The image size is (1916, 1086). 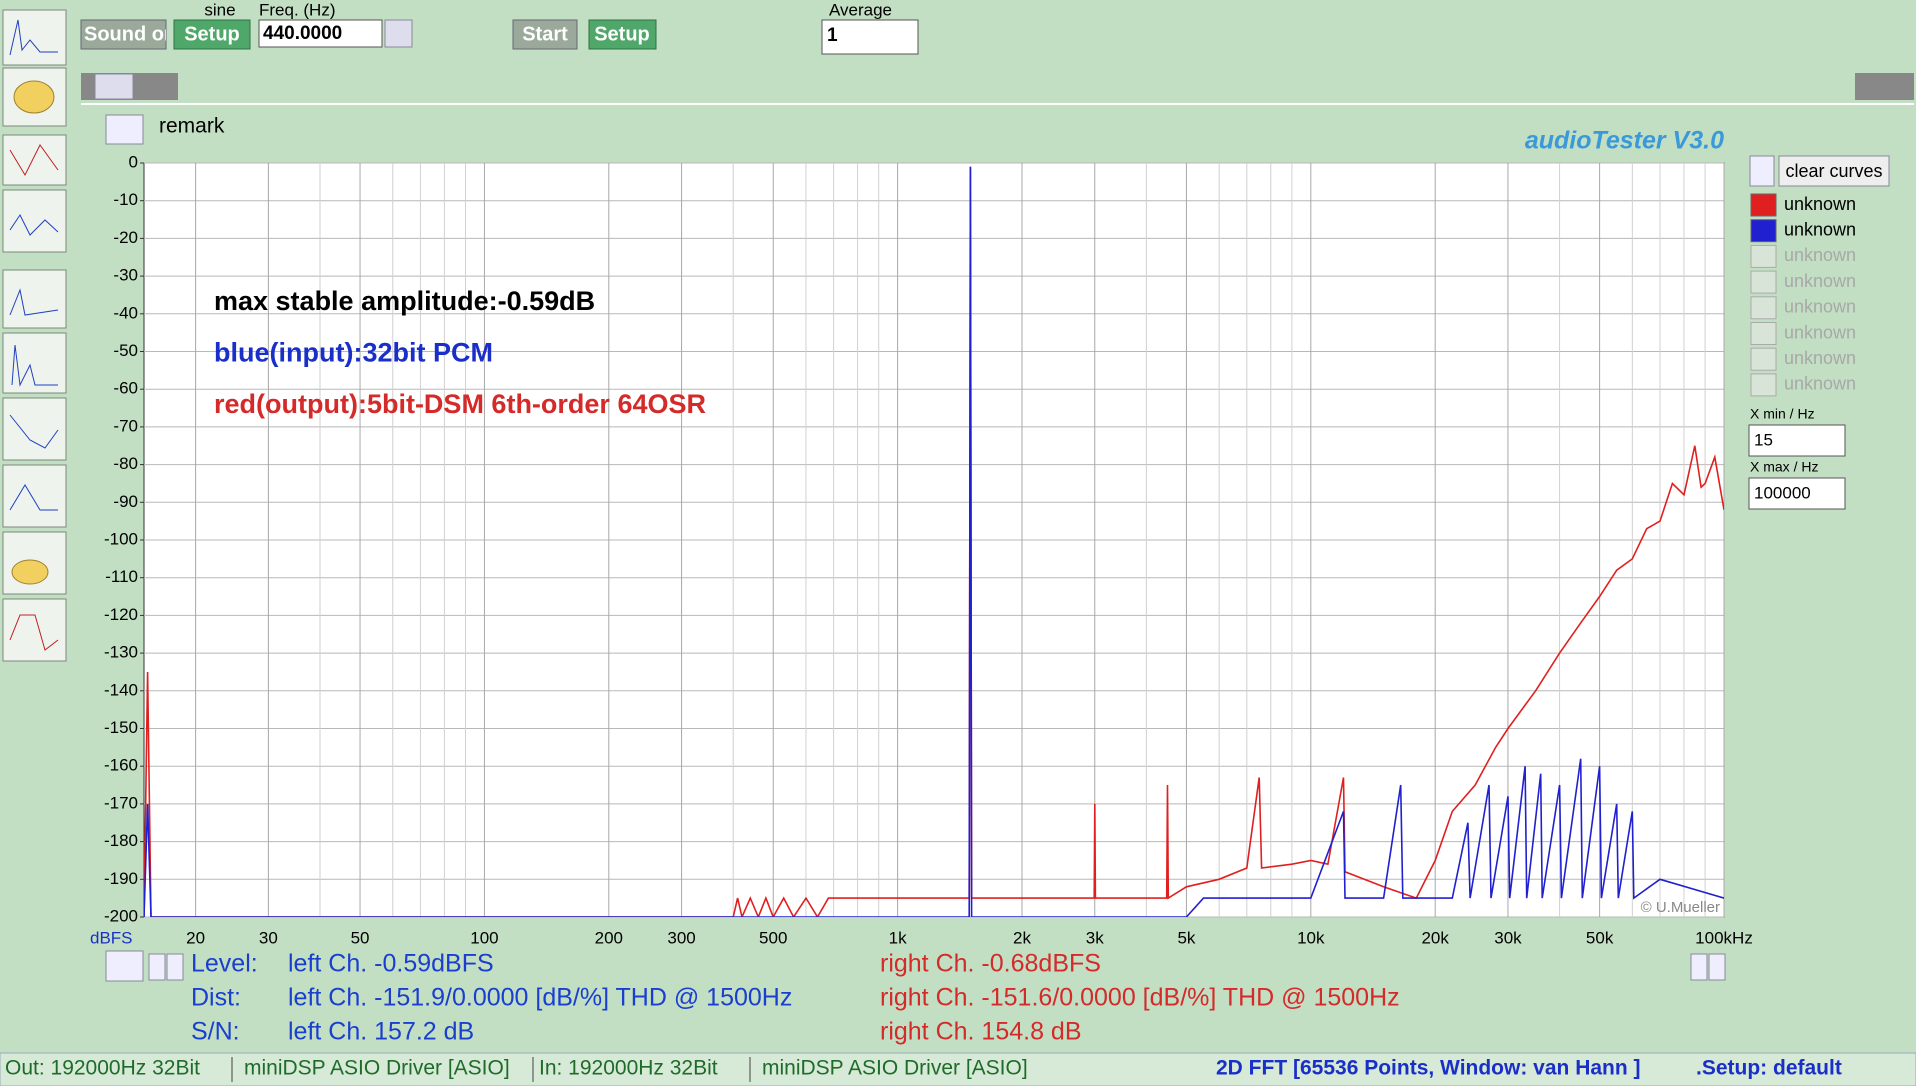 I want to click on x-tick-label: 30, so click(x=268, y=937).